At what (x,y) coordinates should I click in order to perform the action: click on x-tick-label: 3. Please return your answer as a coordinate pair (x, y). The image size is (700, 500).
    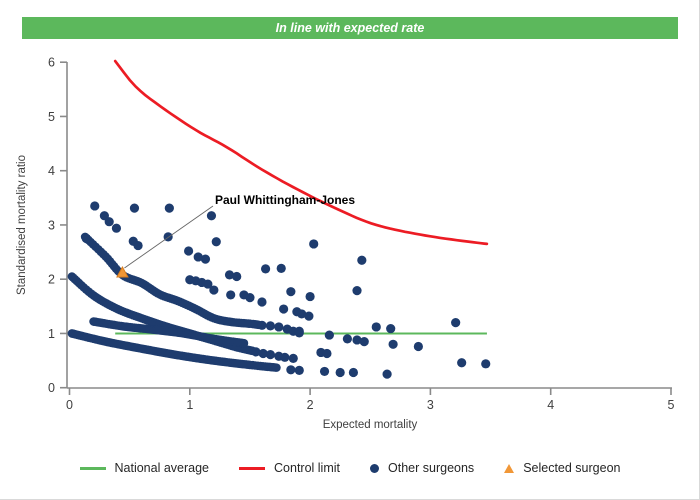
    Looking at the image, I should click on (430, 405).